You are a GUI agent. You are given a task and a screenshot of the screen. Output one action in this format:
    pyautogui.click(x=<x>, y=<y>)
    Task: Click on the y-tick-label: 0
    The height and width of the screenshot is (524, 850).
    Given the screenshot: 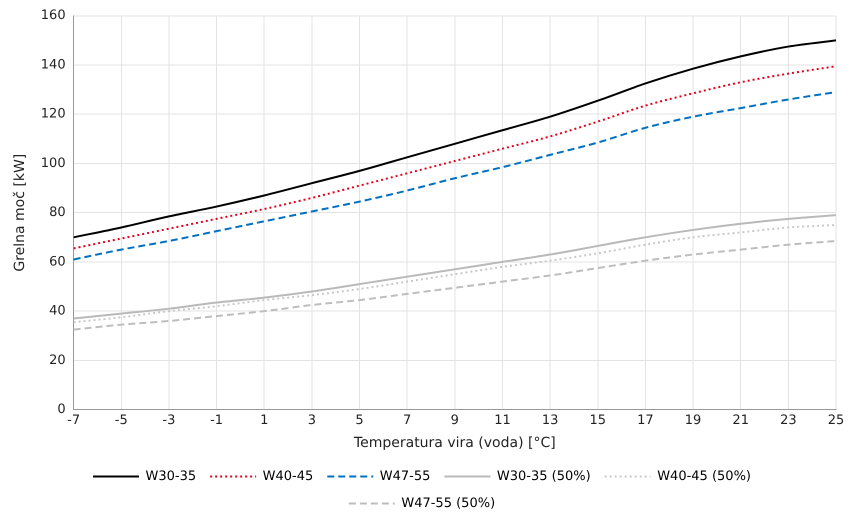 What is the action you would take?
    pyautogui.click(x=61, y=409)
    